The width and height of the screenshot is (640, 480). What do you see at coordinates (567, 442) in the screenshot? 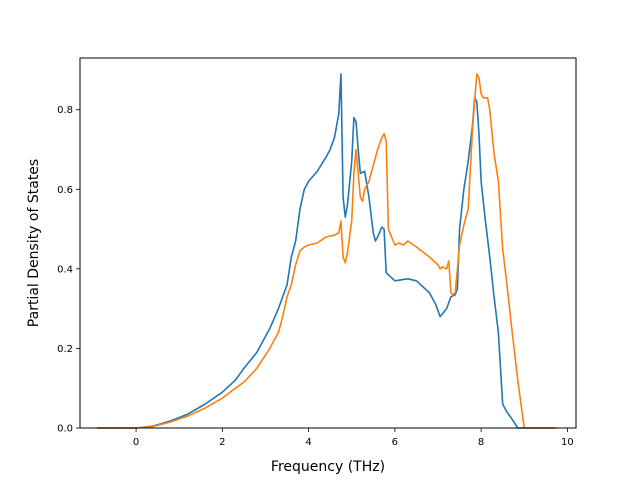
I see `x-tick-label: 10` at bounding box center [567, 442].